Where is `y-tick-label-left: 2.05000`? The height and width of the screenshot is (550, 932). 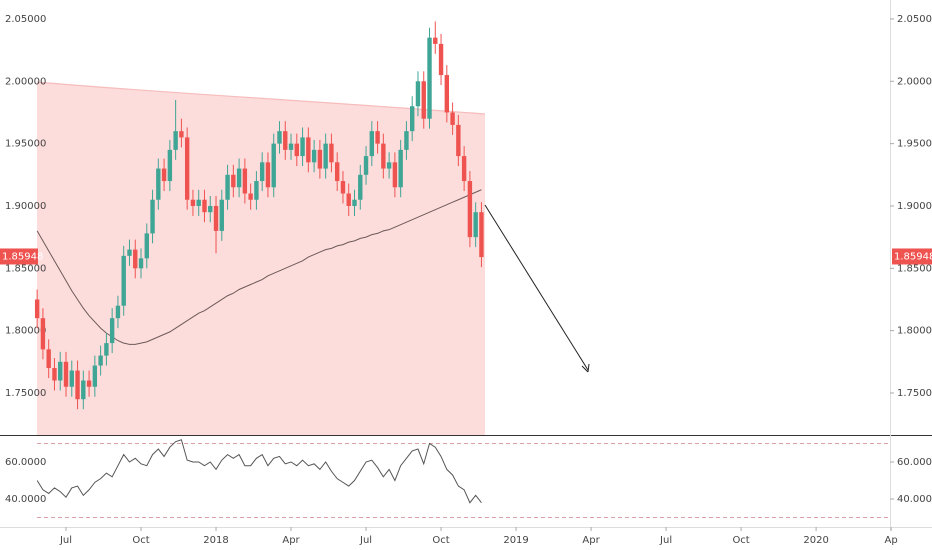 y-tick-label-left: 2.05000 is located at coordinates (25, 19).